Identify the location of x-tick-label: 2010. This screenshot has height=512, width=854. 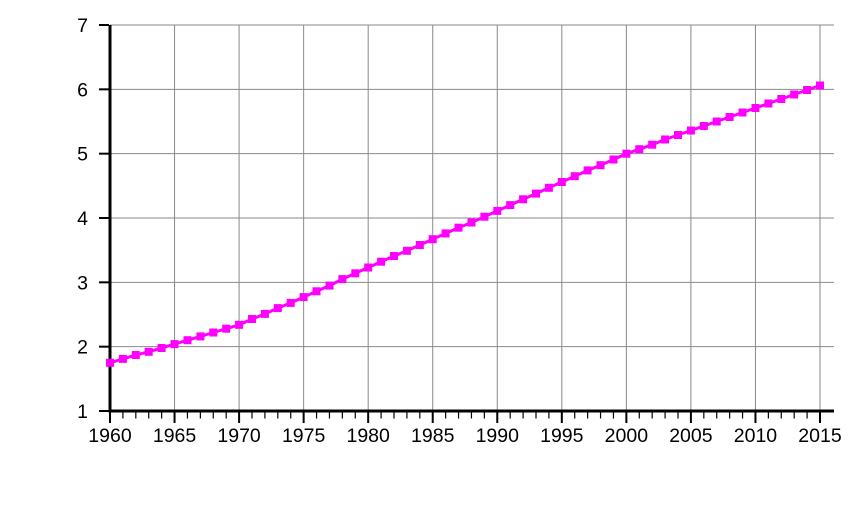
(756, 436).